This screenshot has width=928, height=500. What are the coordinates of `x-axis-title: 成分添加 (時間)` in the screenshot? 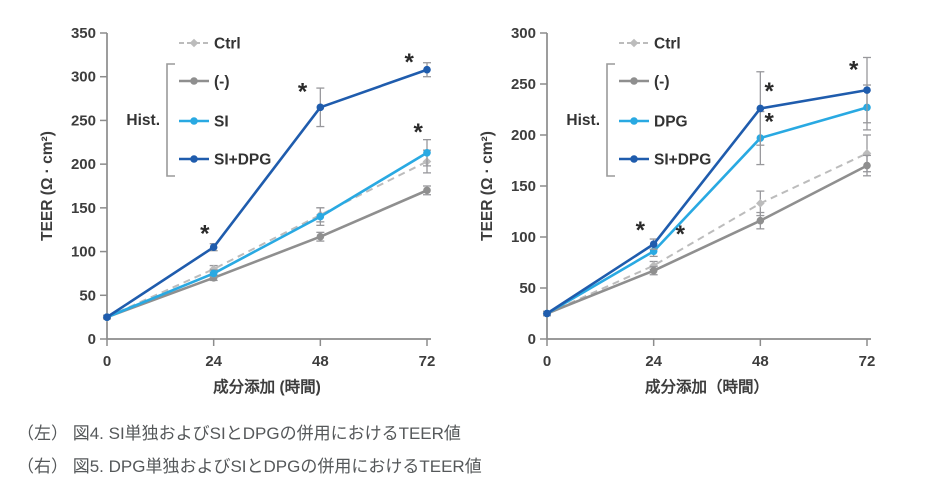 It's located at (267, 386).